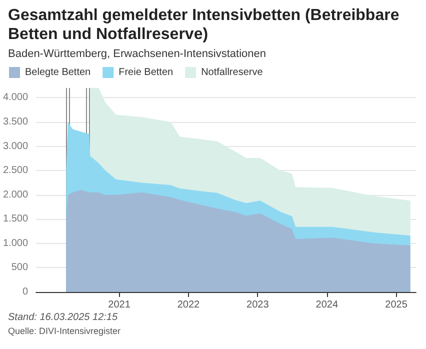 The image size is (426, 349). What do you see at coordinates (58, 72) in the screenshot?
I see `legend-label: Belegte Betten` at bounding box center [58, 72].